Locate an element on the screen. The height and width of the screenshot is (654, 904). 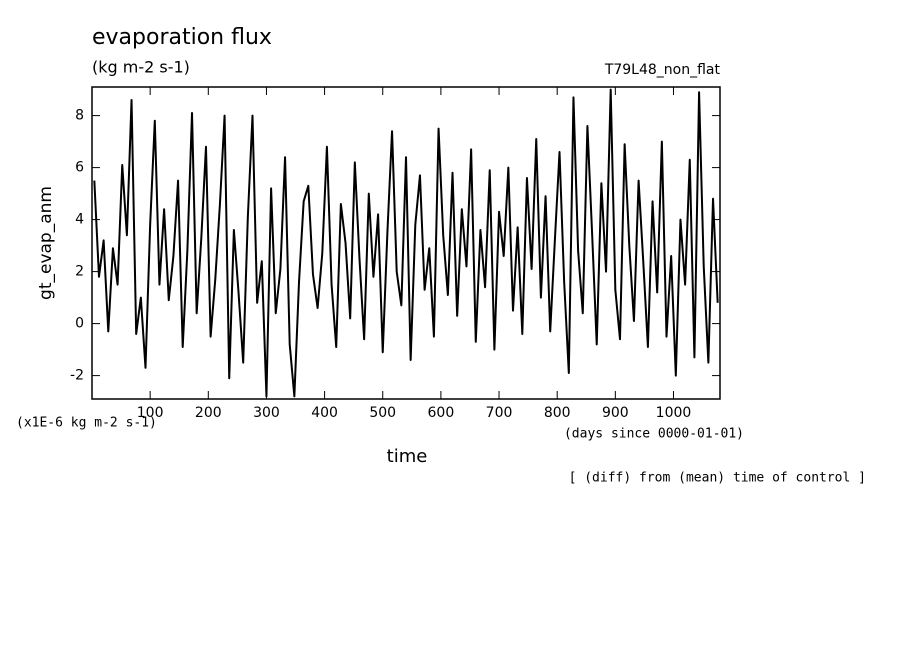
y-tick-label: -2 is located at coordinates (77, 376).